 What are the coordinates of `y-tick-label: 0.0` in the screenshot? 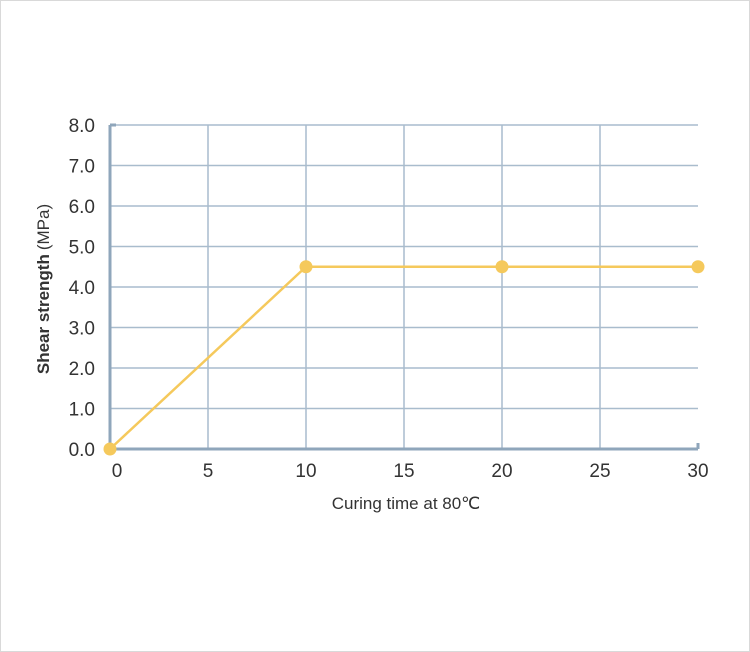 It's located at (82, 450).